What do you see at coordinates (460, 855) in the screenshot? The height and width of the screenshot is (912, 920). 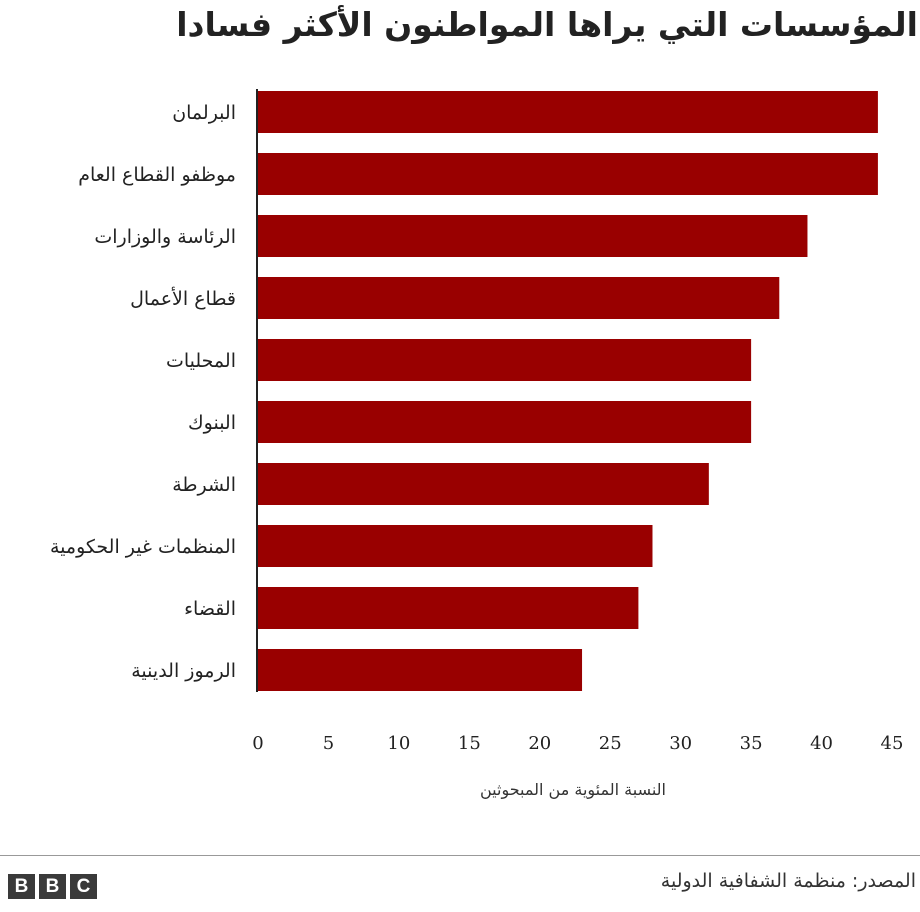 I see `footer-divider` at bounding box center [460, 855].